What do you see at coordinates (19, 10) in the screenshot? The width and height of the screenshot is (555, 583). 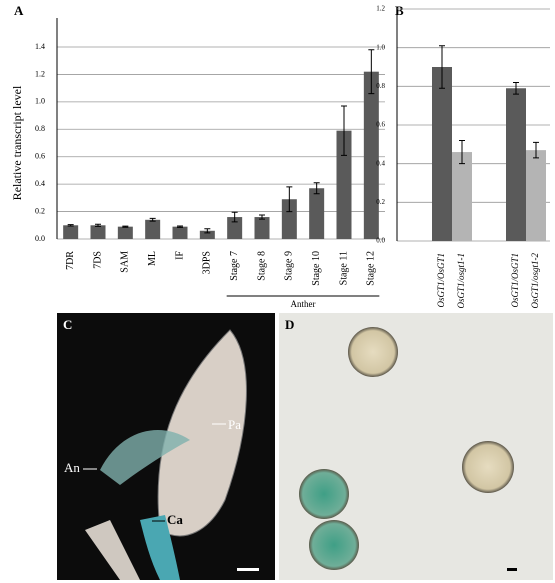 I see `panel-letter: A` at bounding box center [19, 10].